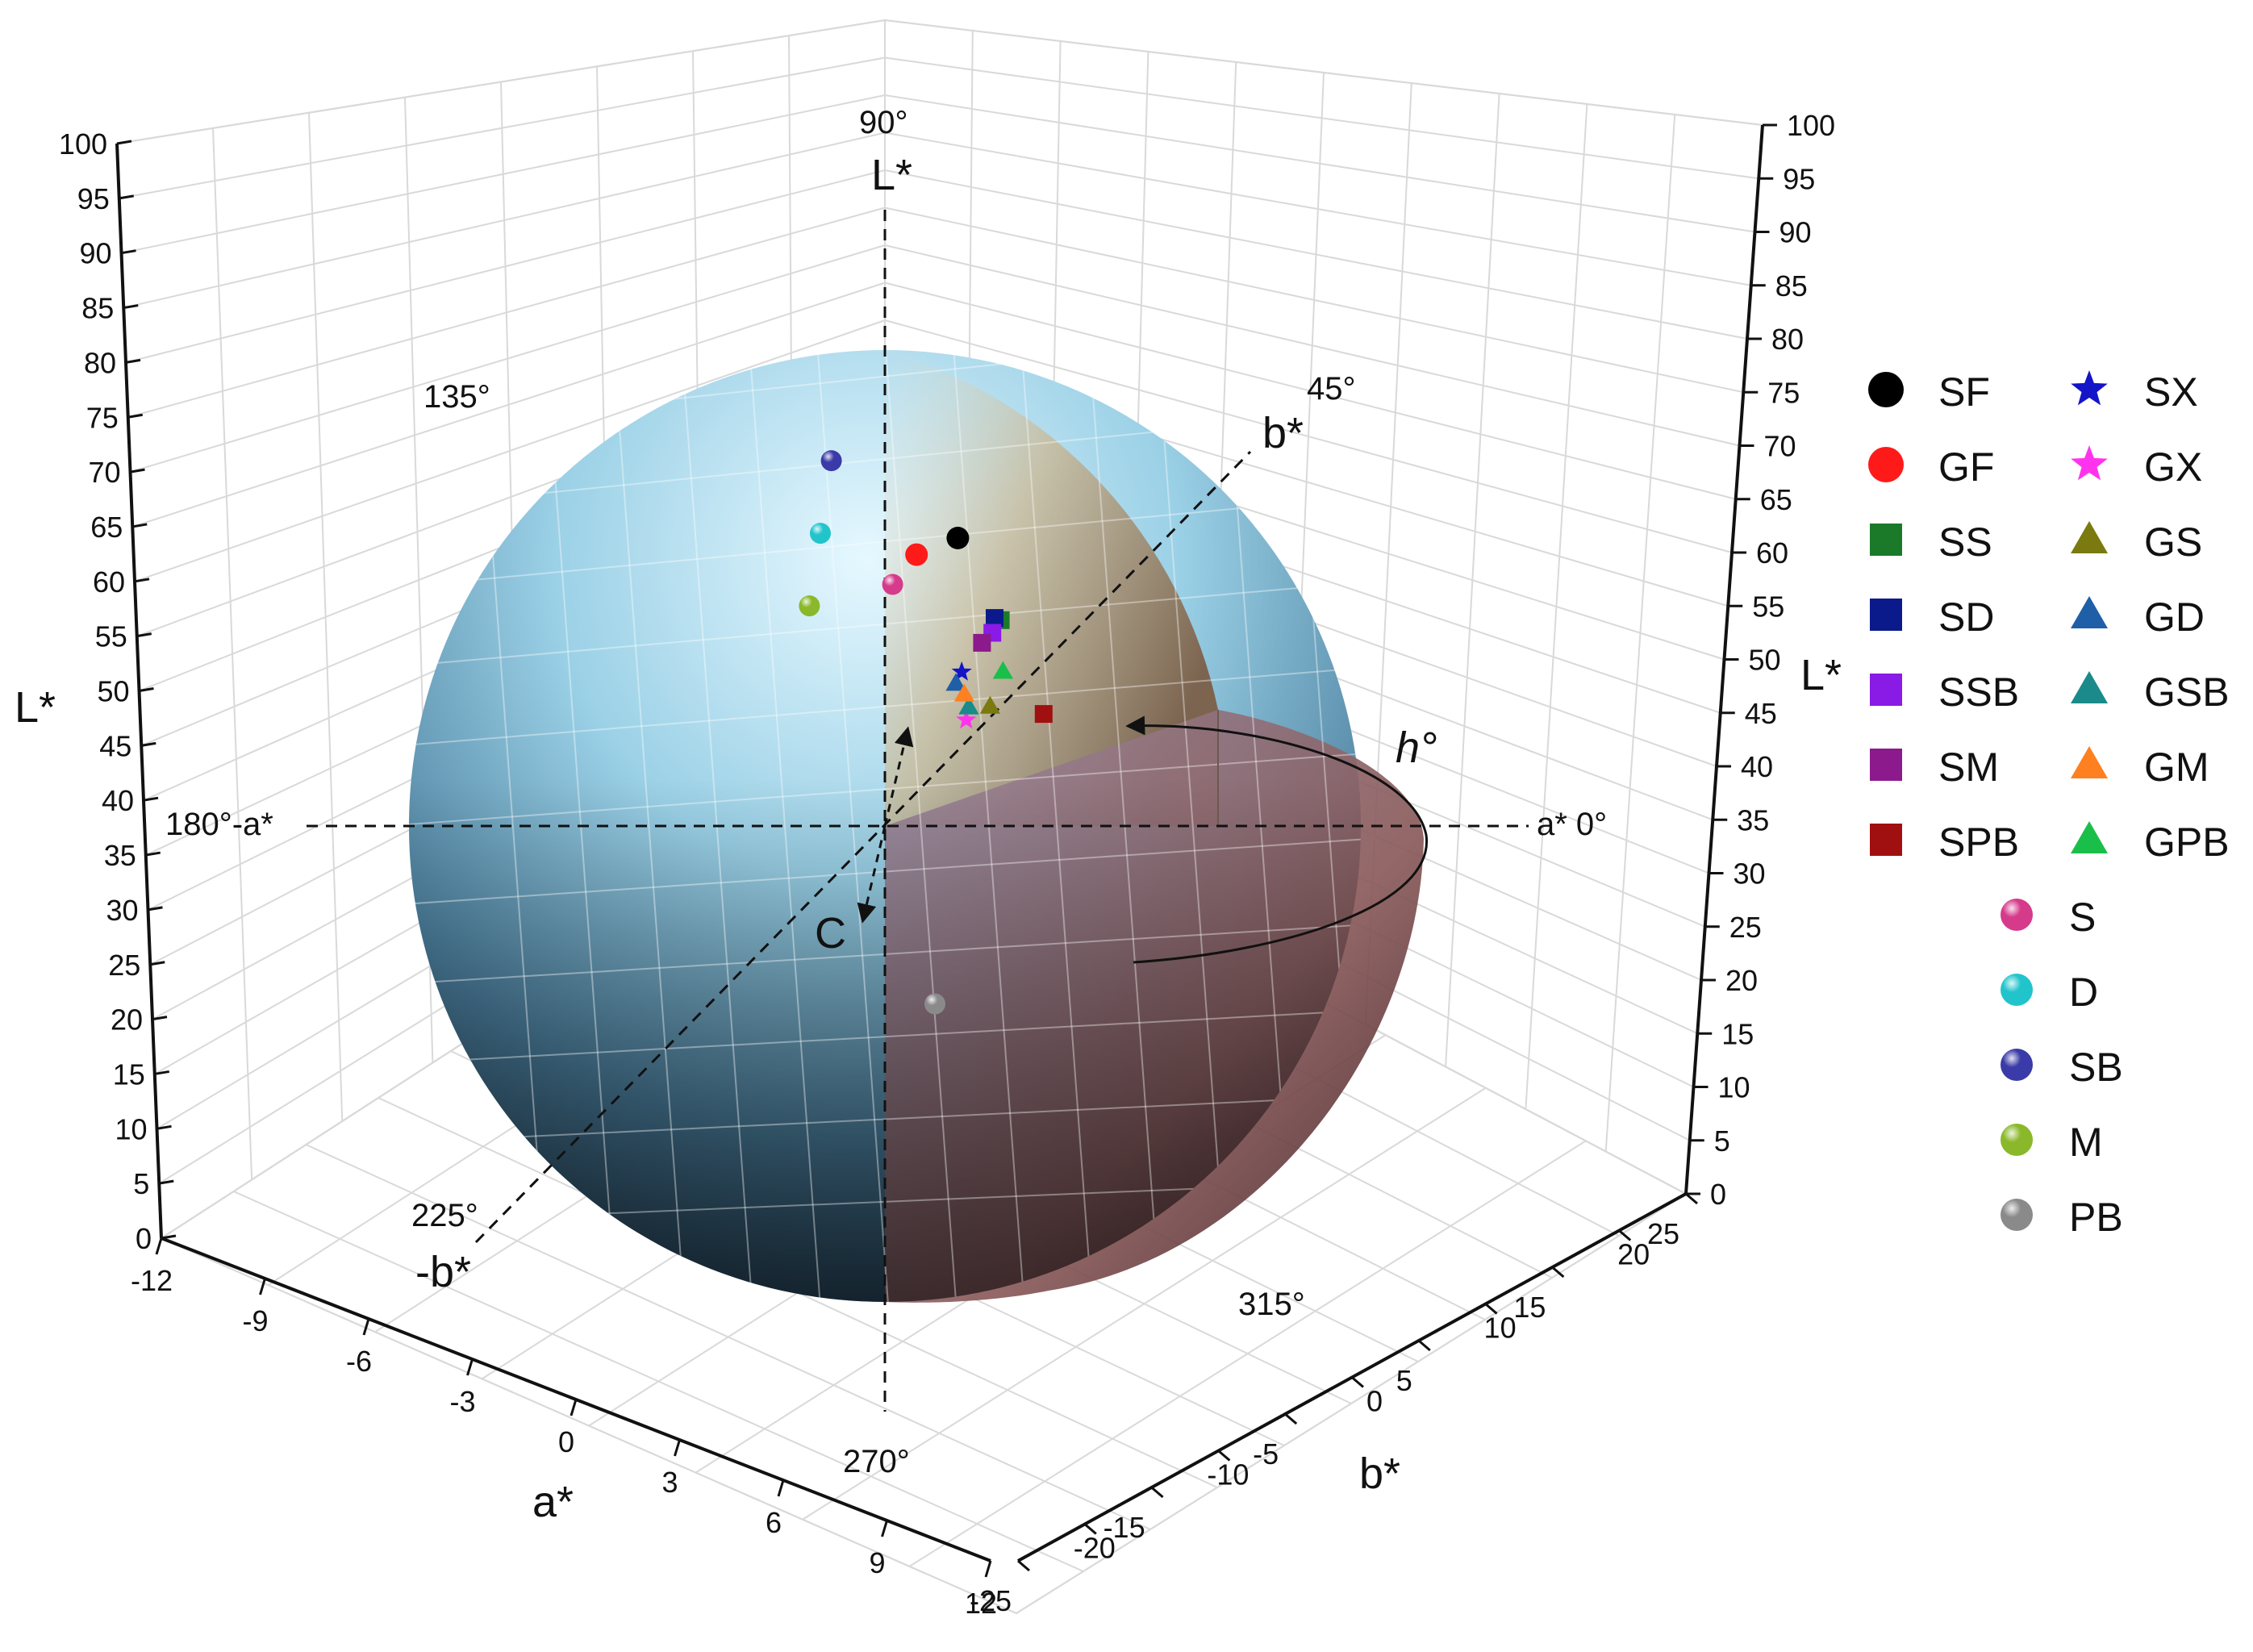 The height and width of the screenshot is (1652, 2253). Describe the element at coordinates (2017, 990) in the screenshot. I see `legend-marker-d` at that location.